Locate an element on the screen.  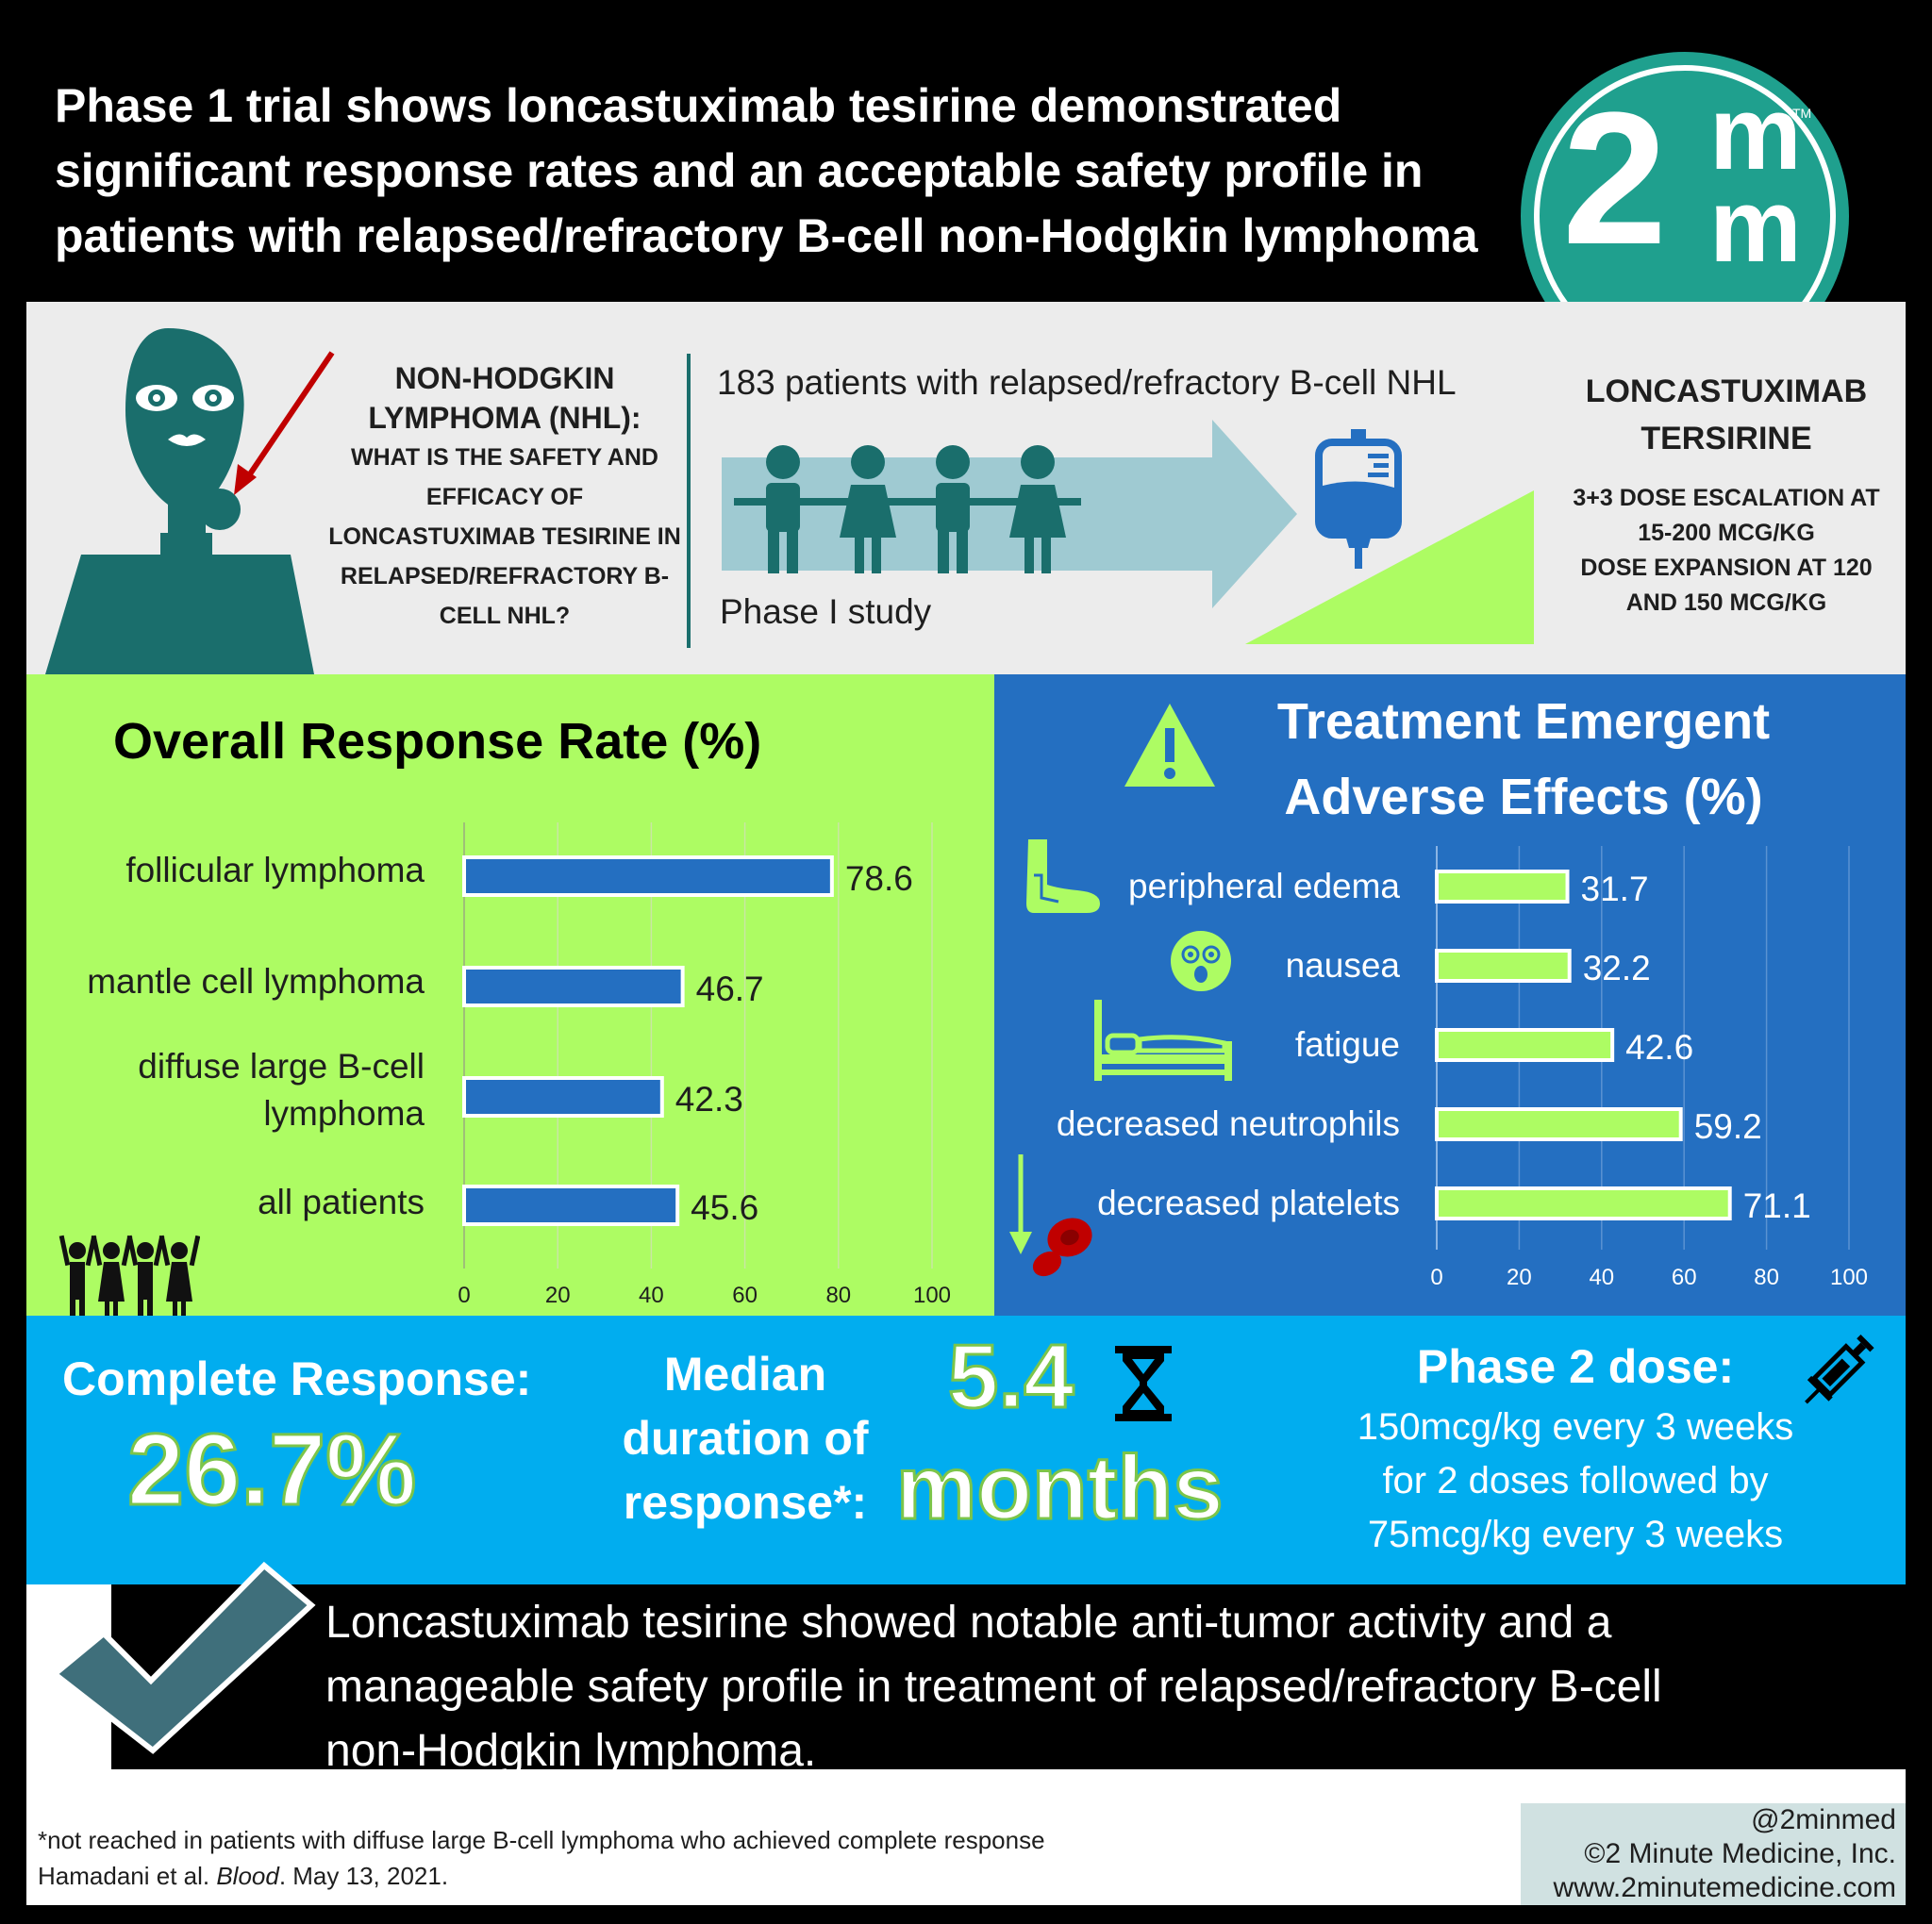
orr-category-label: all patients is located at coordinates (227, 1202).